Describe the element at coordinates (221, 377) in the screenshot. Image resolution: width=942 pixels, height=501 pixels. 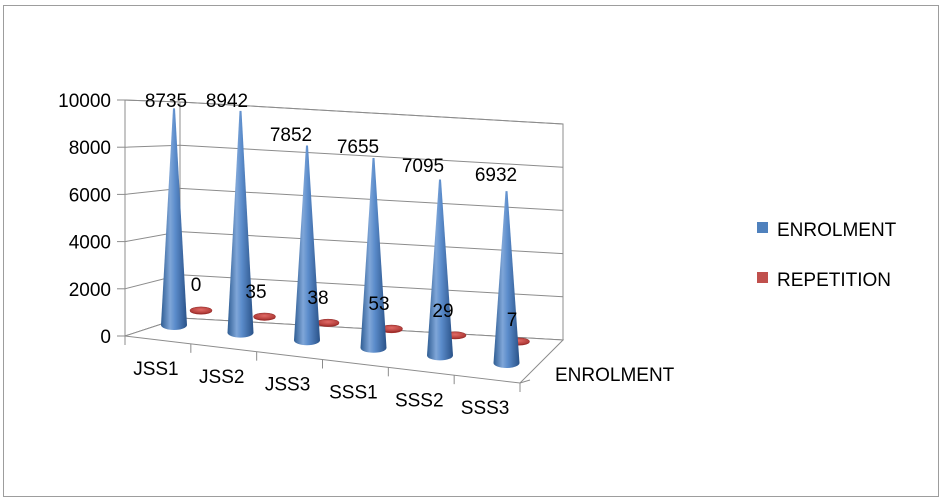
I see `x-tick-label: JSS2` at that location.